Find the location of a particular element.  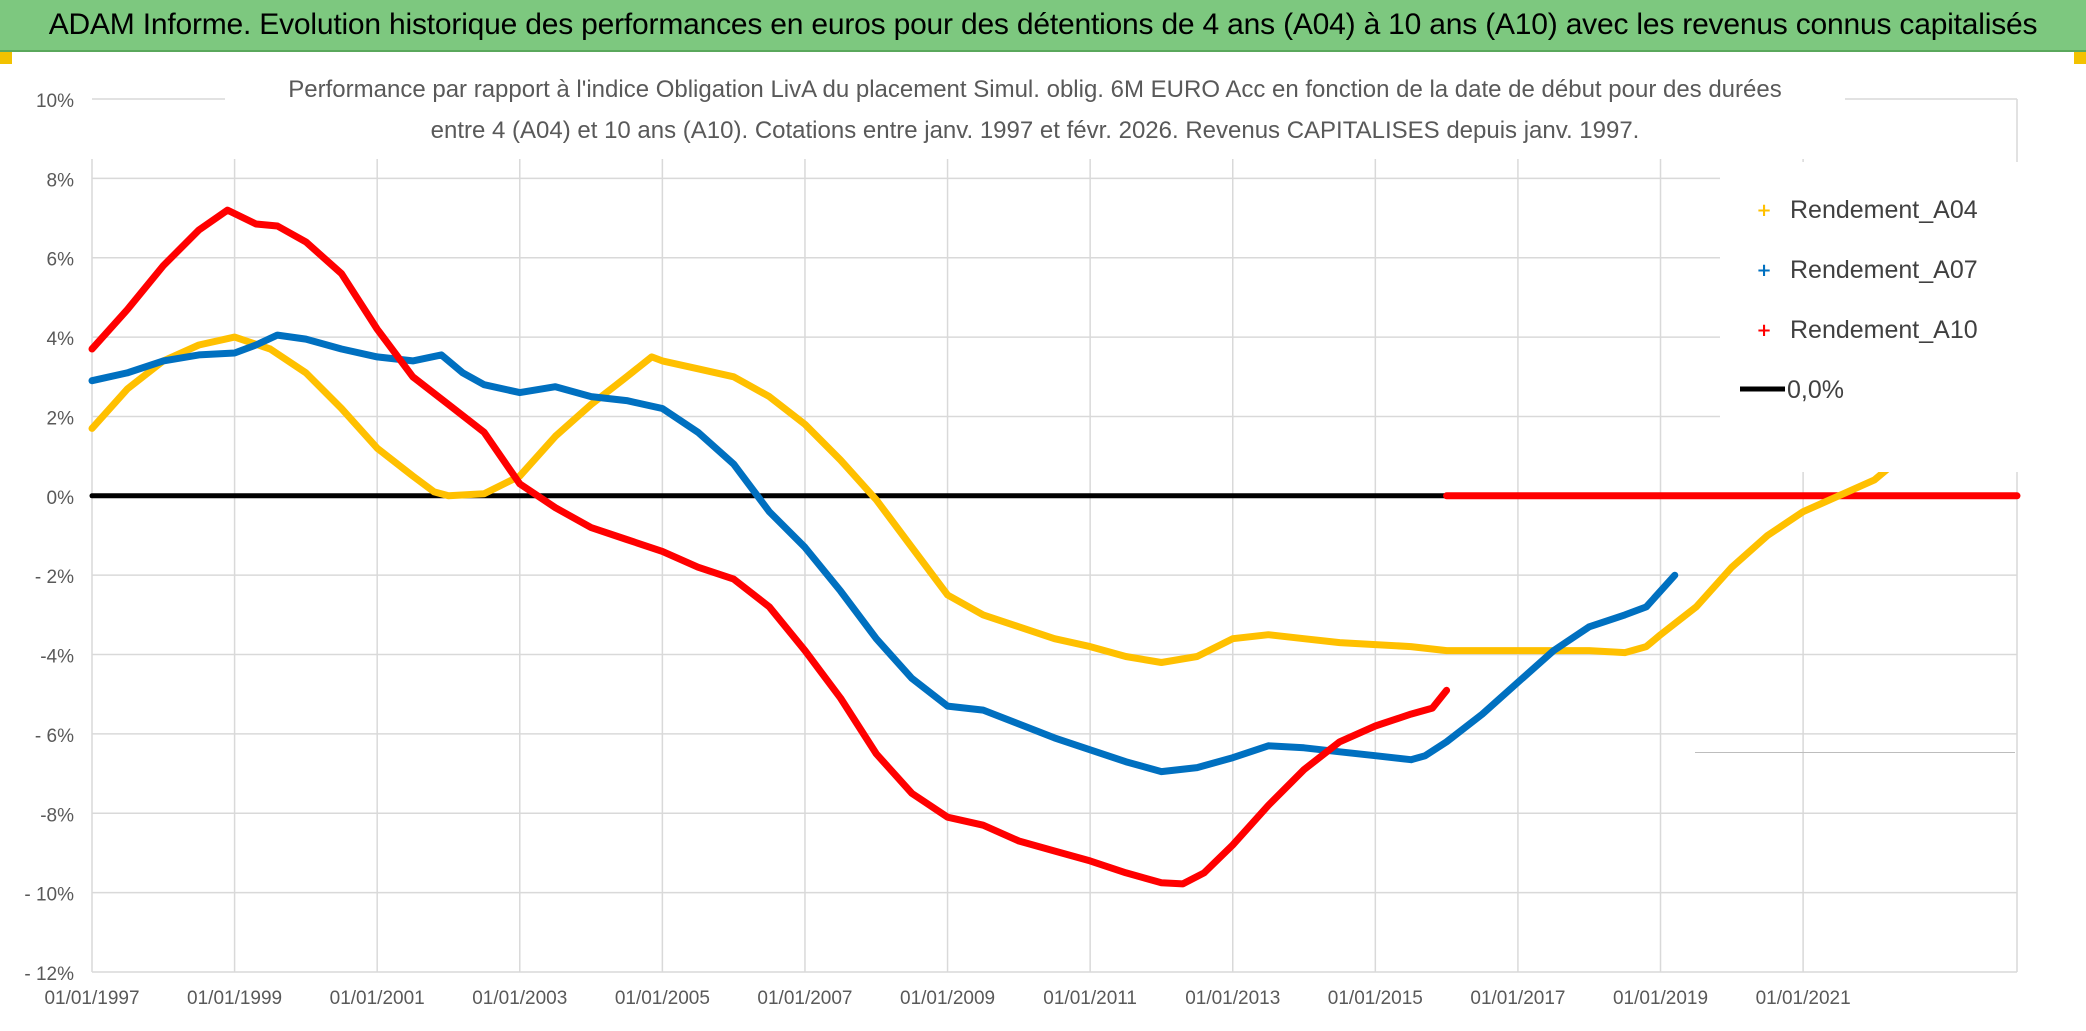

legend-label: Rendement_A07 is located at coordinates (1884, 270).